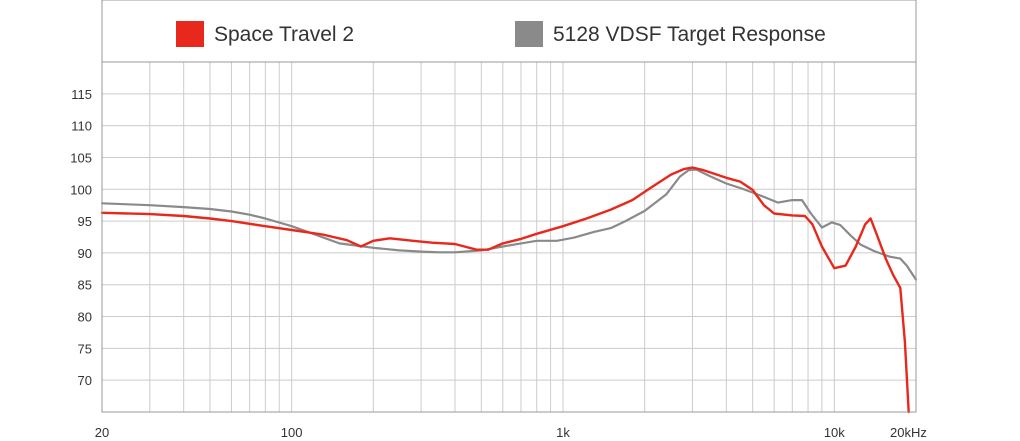 The width and height of the screenshot is (1020, 441). I want to click on x-tick-label: 20, so click(102, 432).